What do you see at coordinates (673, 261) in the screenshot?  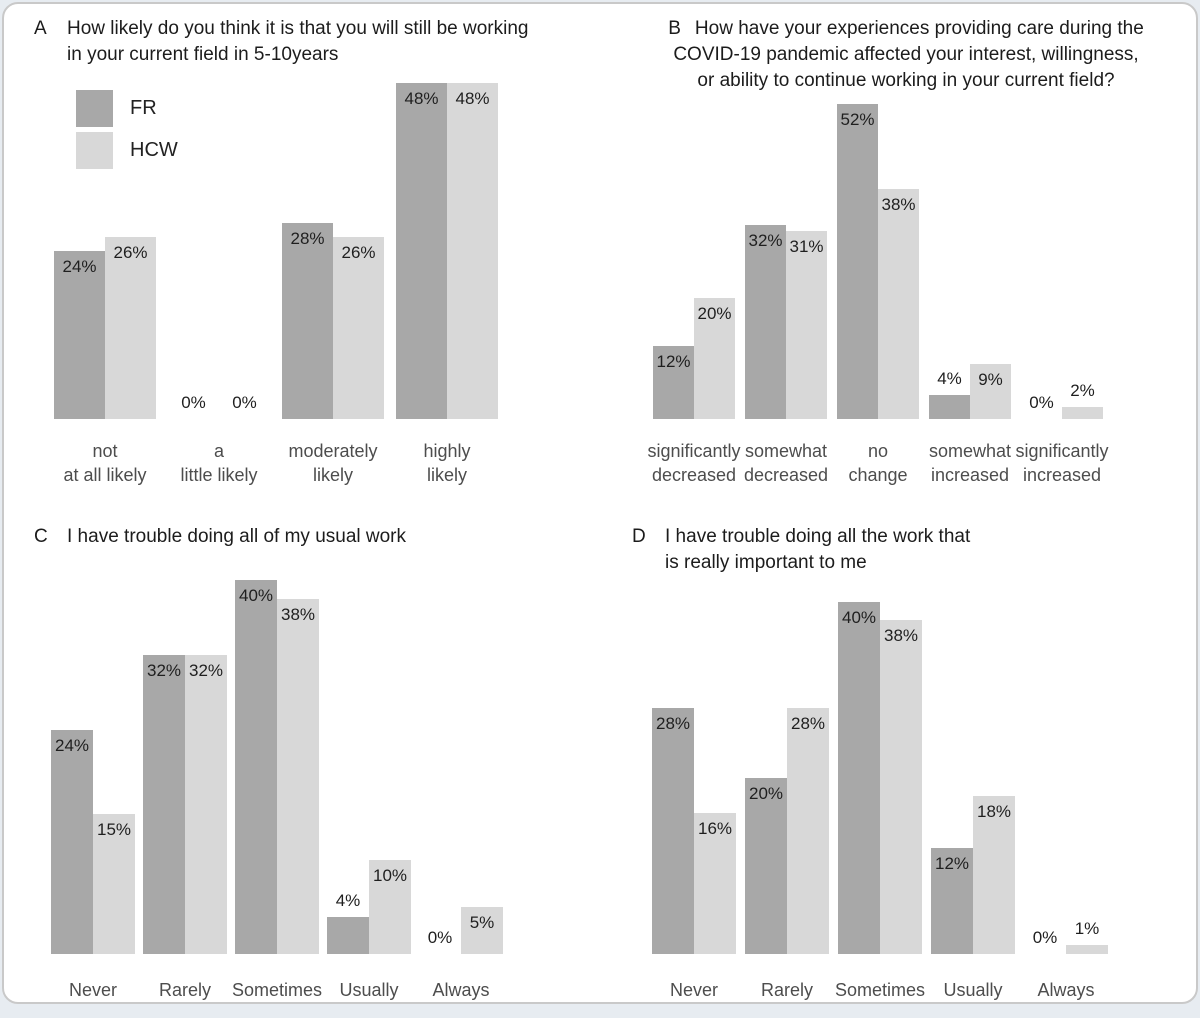 I see `bar-slot-fr: 12%` at bounding box center [673, 261].